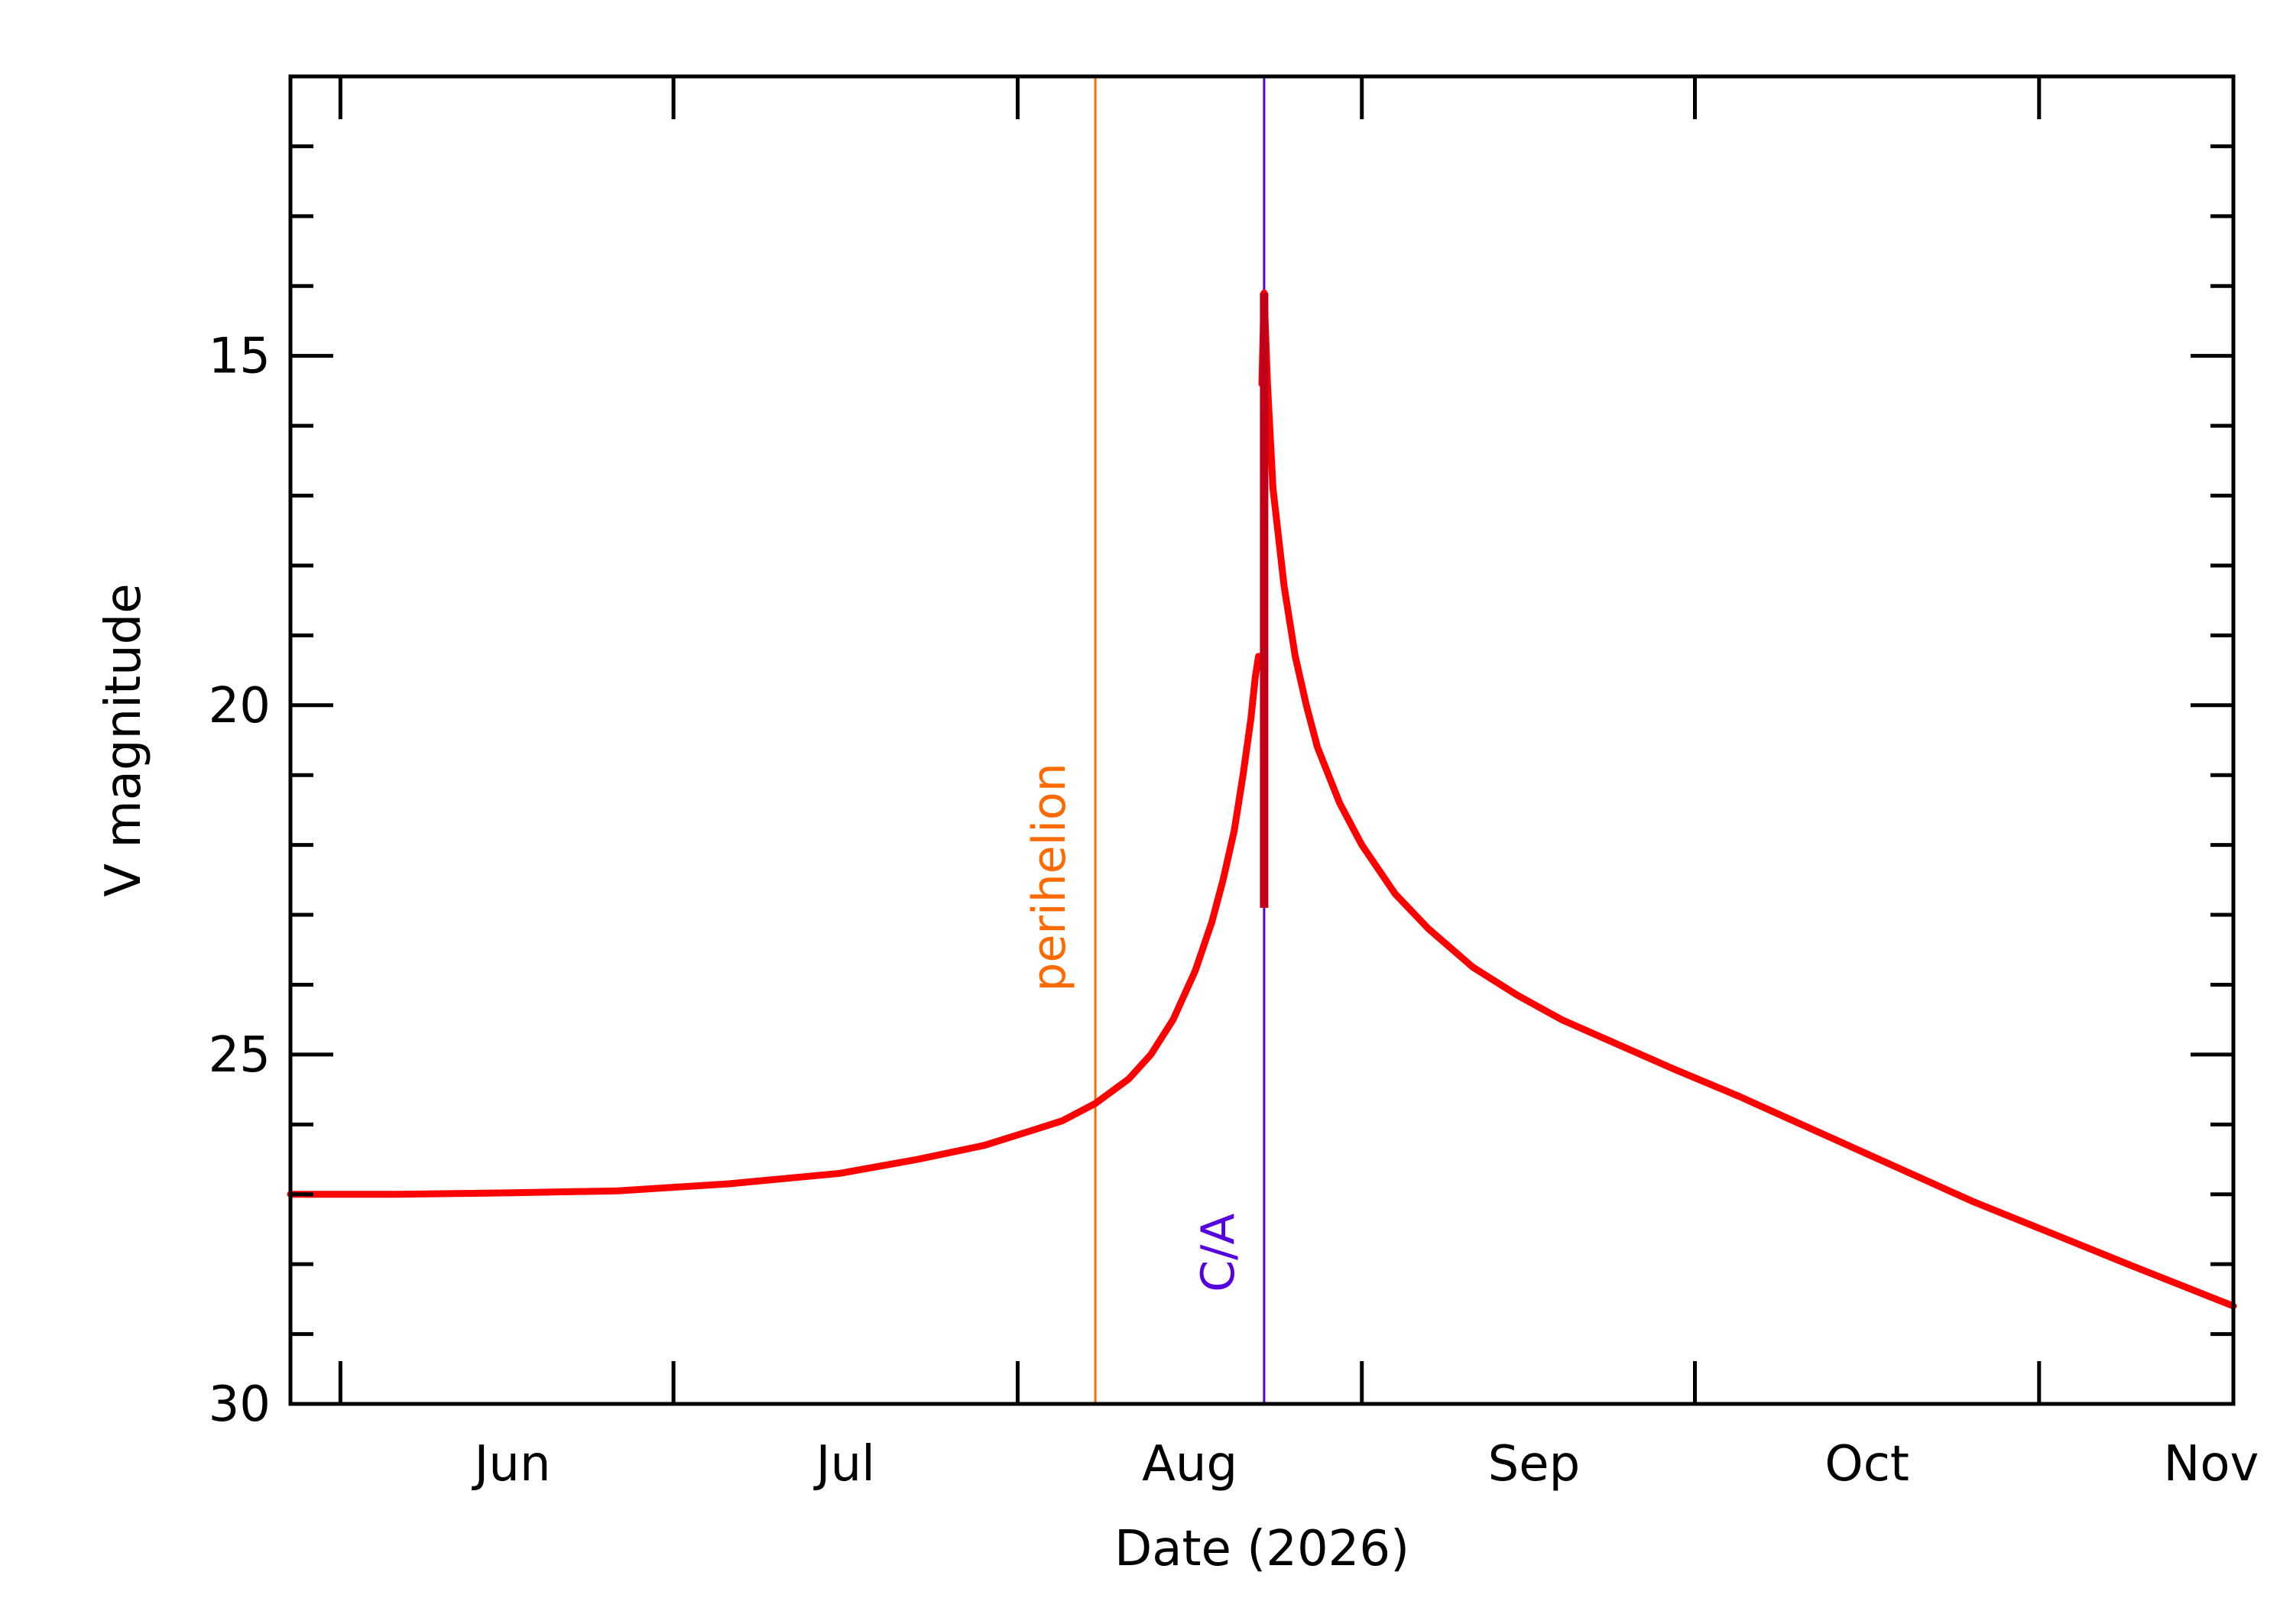 The image size is (2293, 1624). What do you see at coordinates (844, 1464) in the screenshot?
I see `x-tick-label: Jul` at bounding box center [844, 1464].